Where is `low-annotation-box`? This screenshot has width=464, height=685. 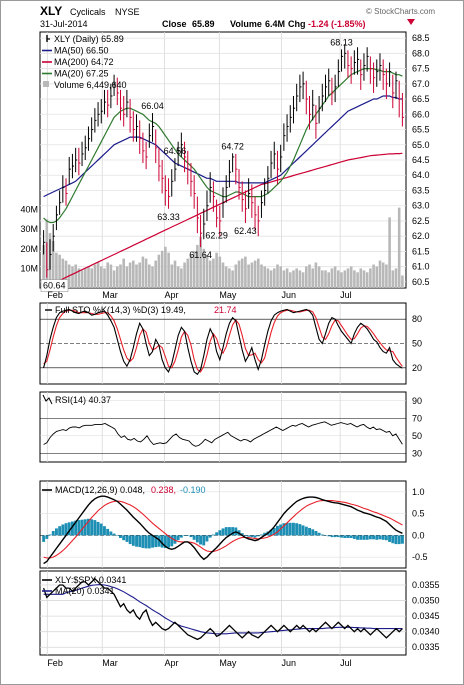 low-annotation-box is located at coordinates (54, 285).